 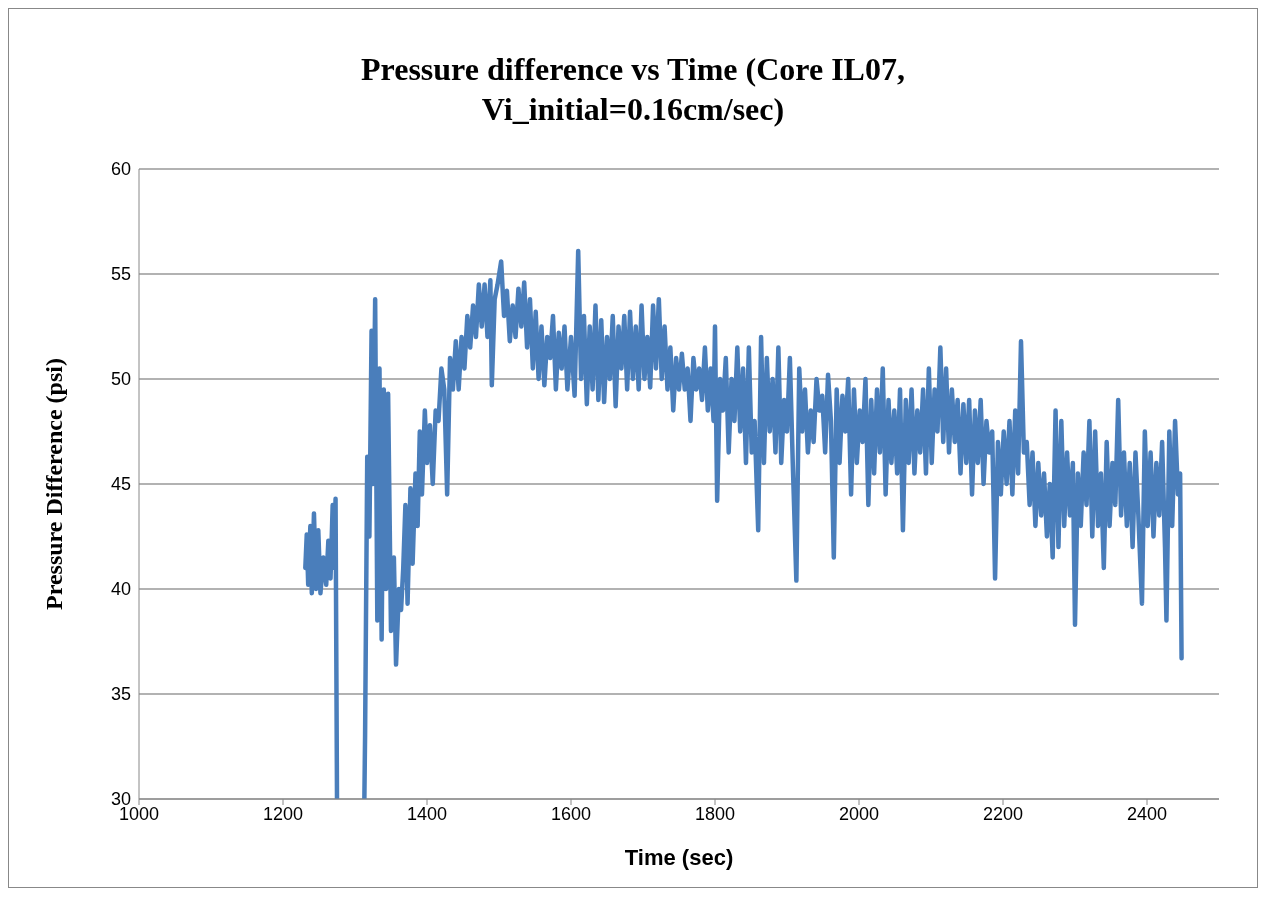 I want to click on x-tick-label: 2000, so click(x=859, y=813).